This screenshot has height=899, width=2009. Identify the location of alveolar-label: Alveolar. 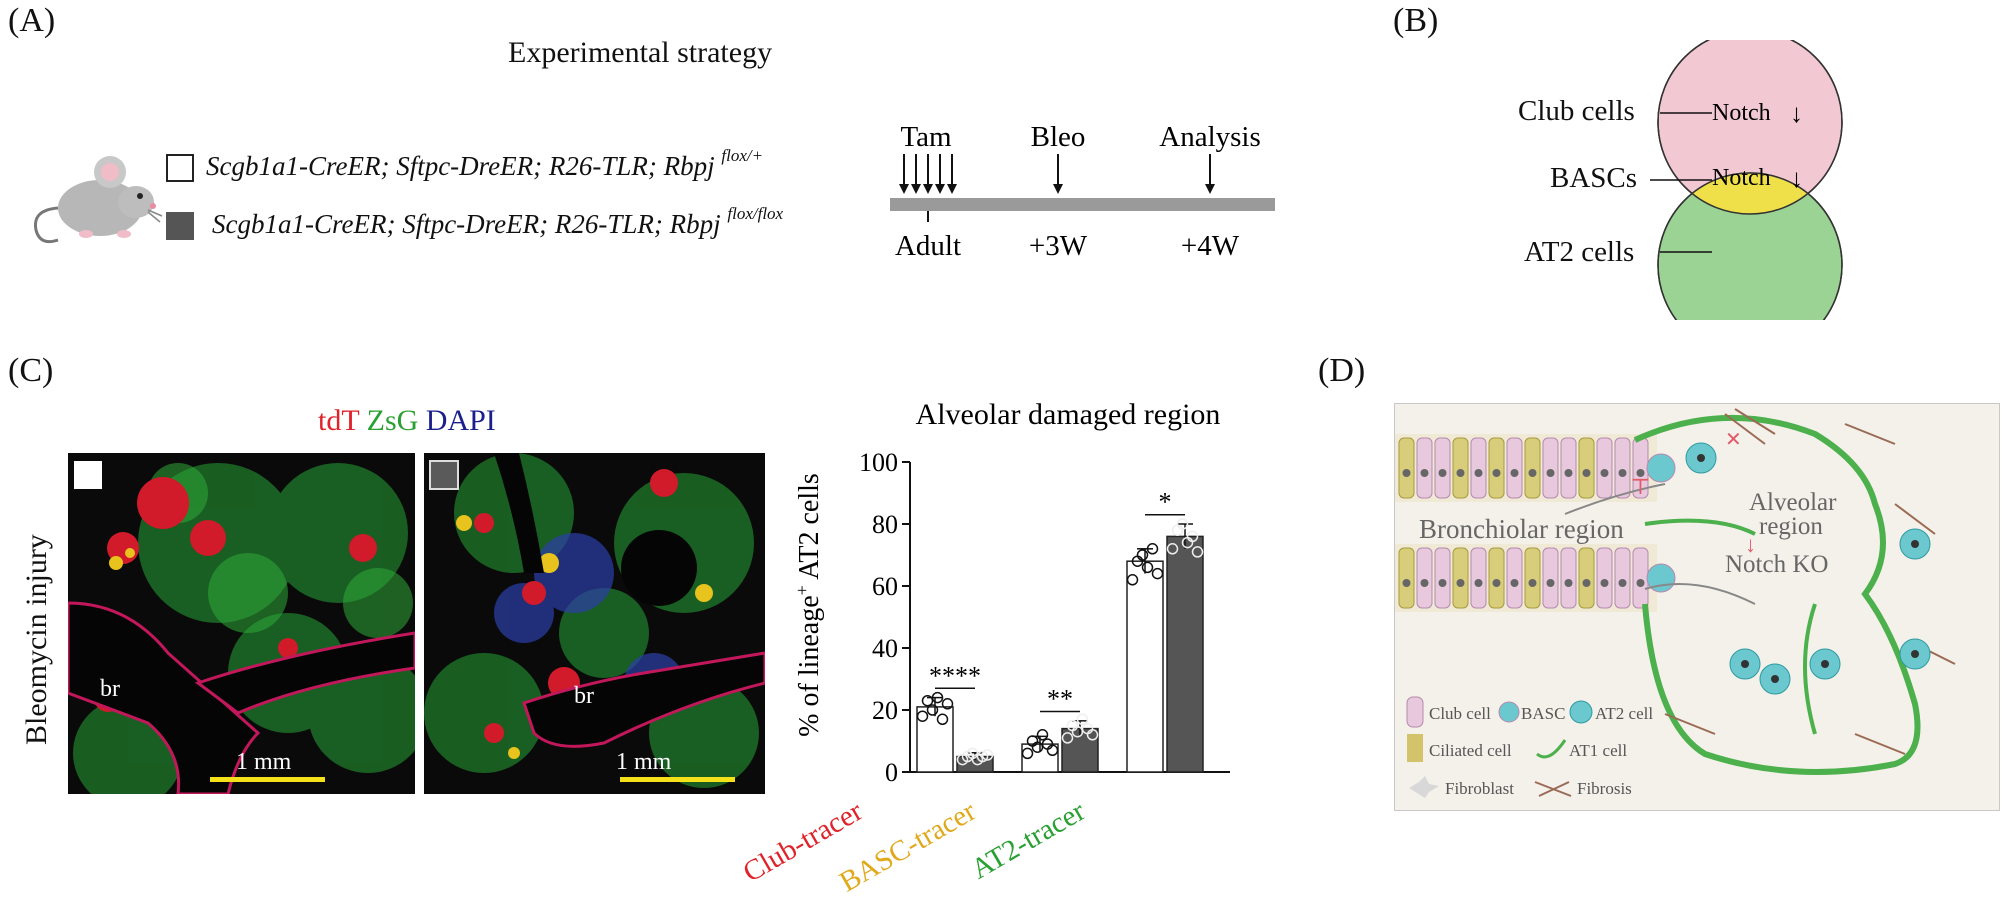
(1793, 502).